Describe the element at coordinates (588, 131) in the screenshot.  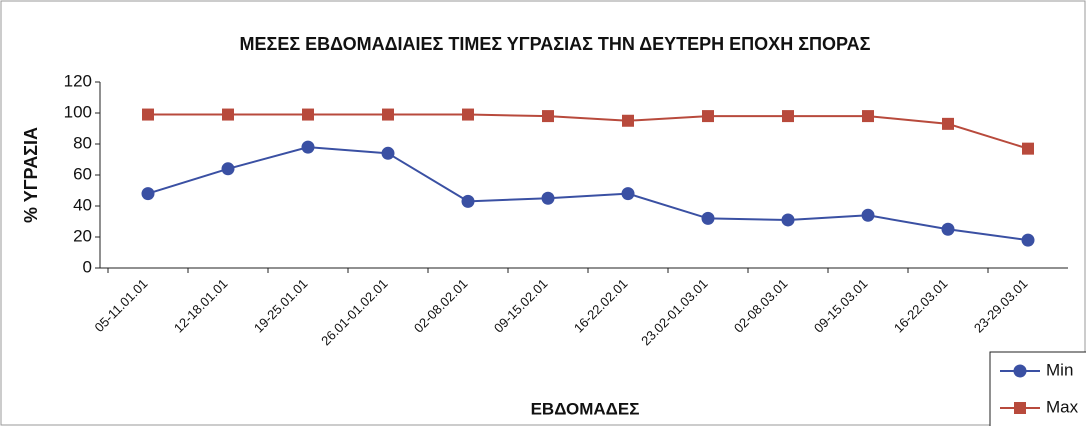
I see `series-line` at that location.